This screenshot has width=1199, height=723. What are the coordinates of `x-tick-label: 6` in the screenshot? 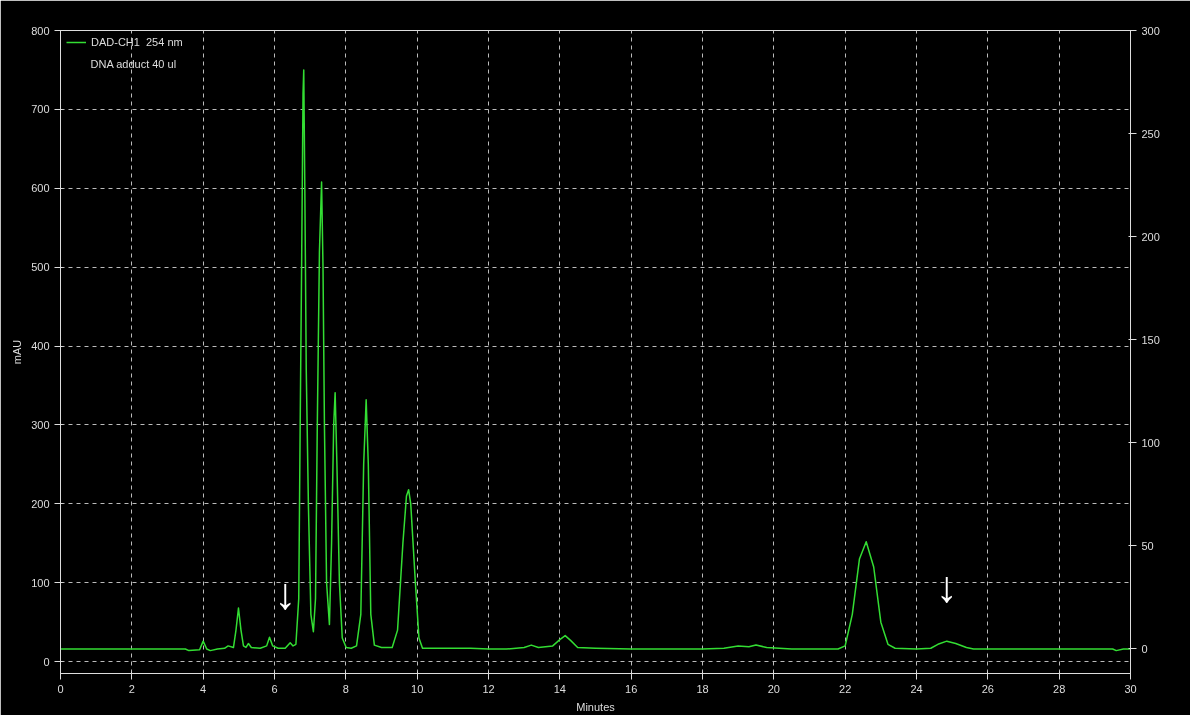 It's located at (274, 688).